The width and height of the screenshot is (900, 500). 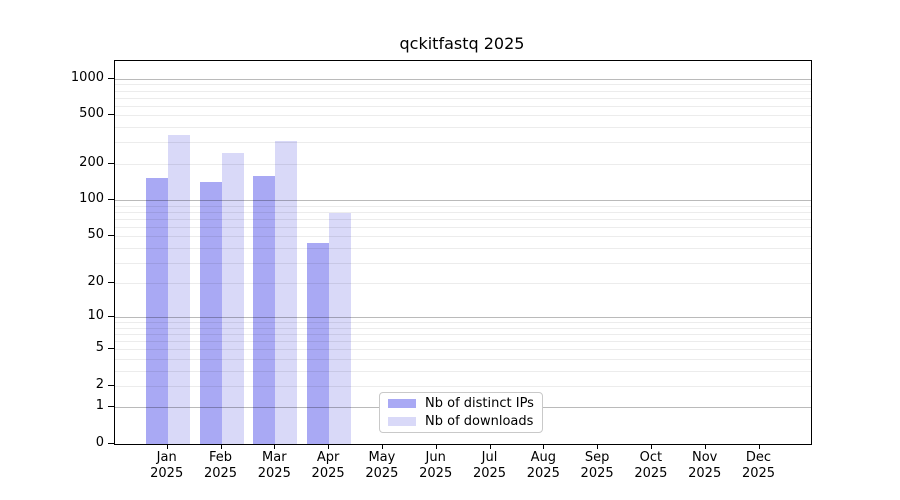 What do you see at coordinates (479, 403) in the screenshot?
I see `legend-label: Nb of distinct IPs` at bounding box center [479, 403].